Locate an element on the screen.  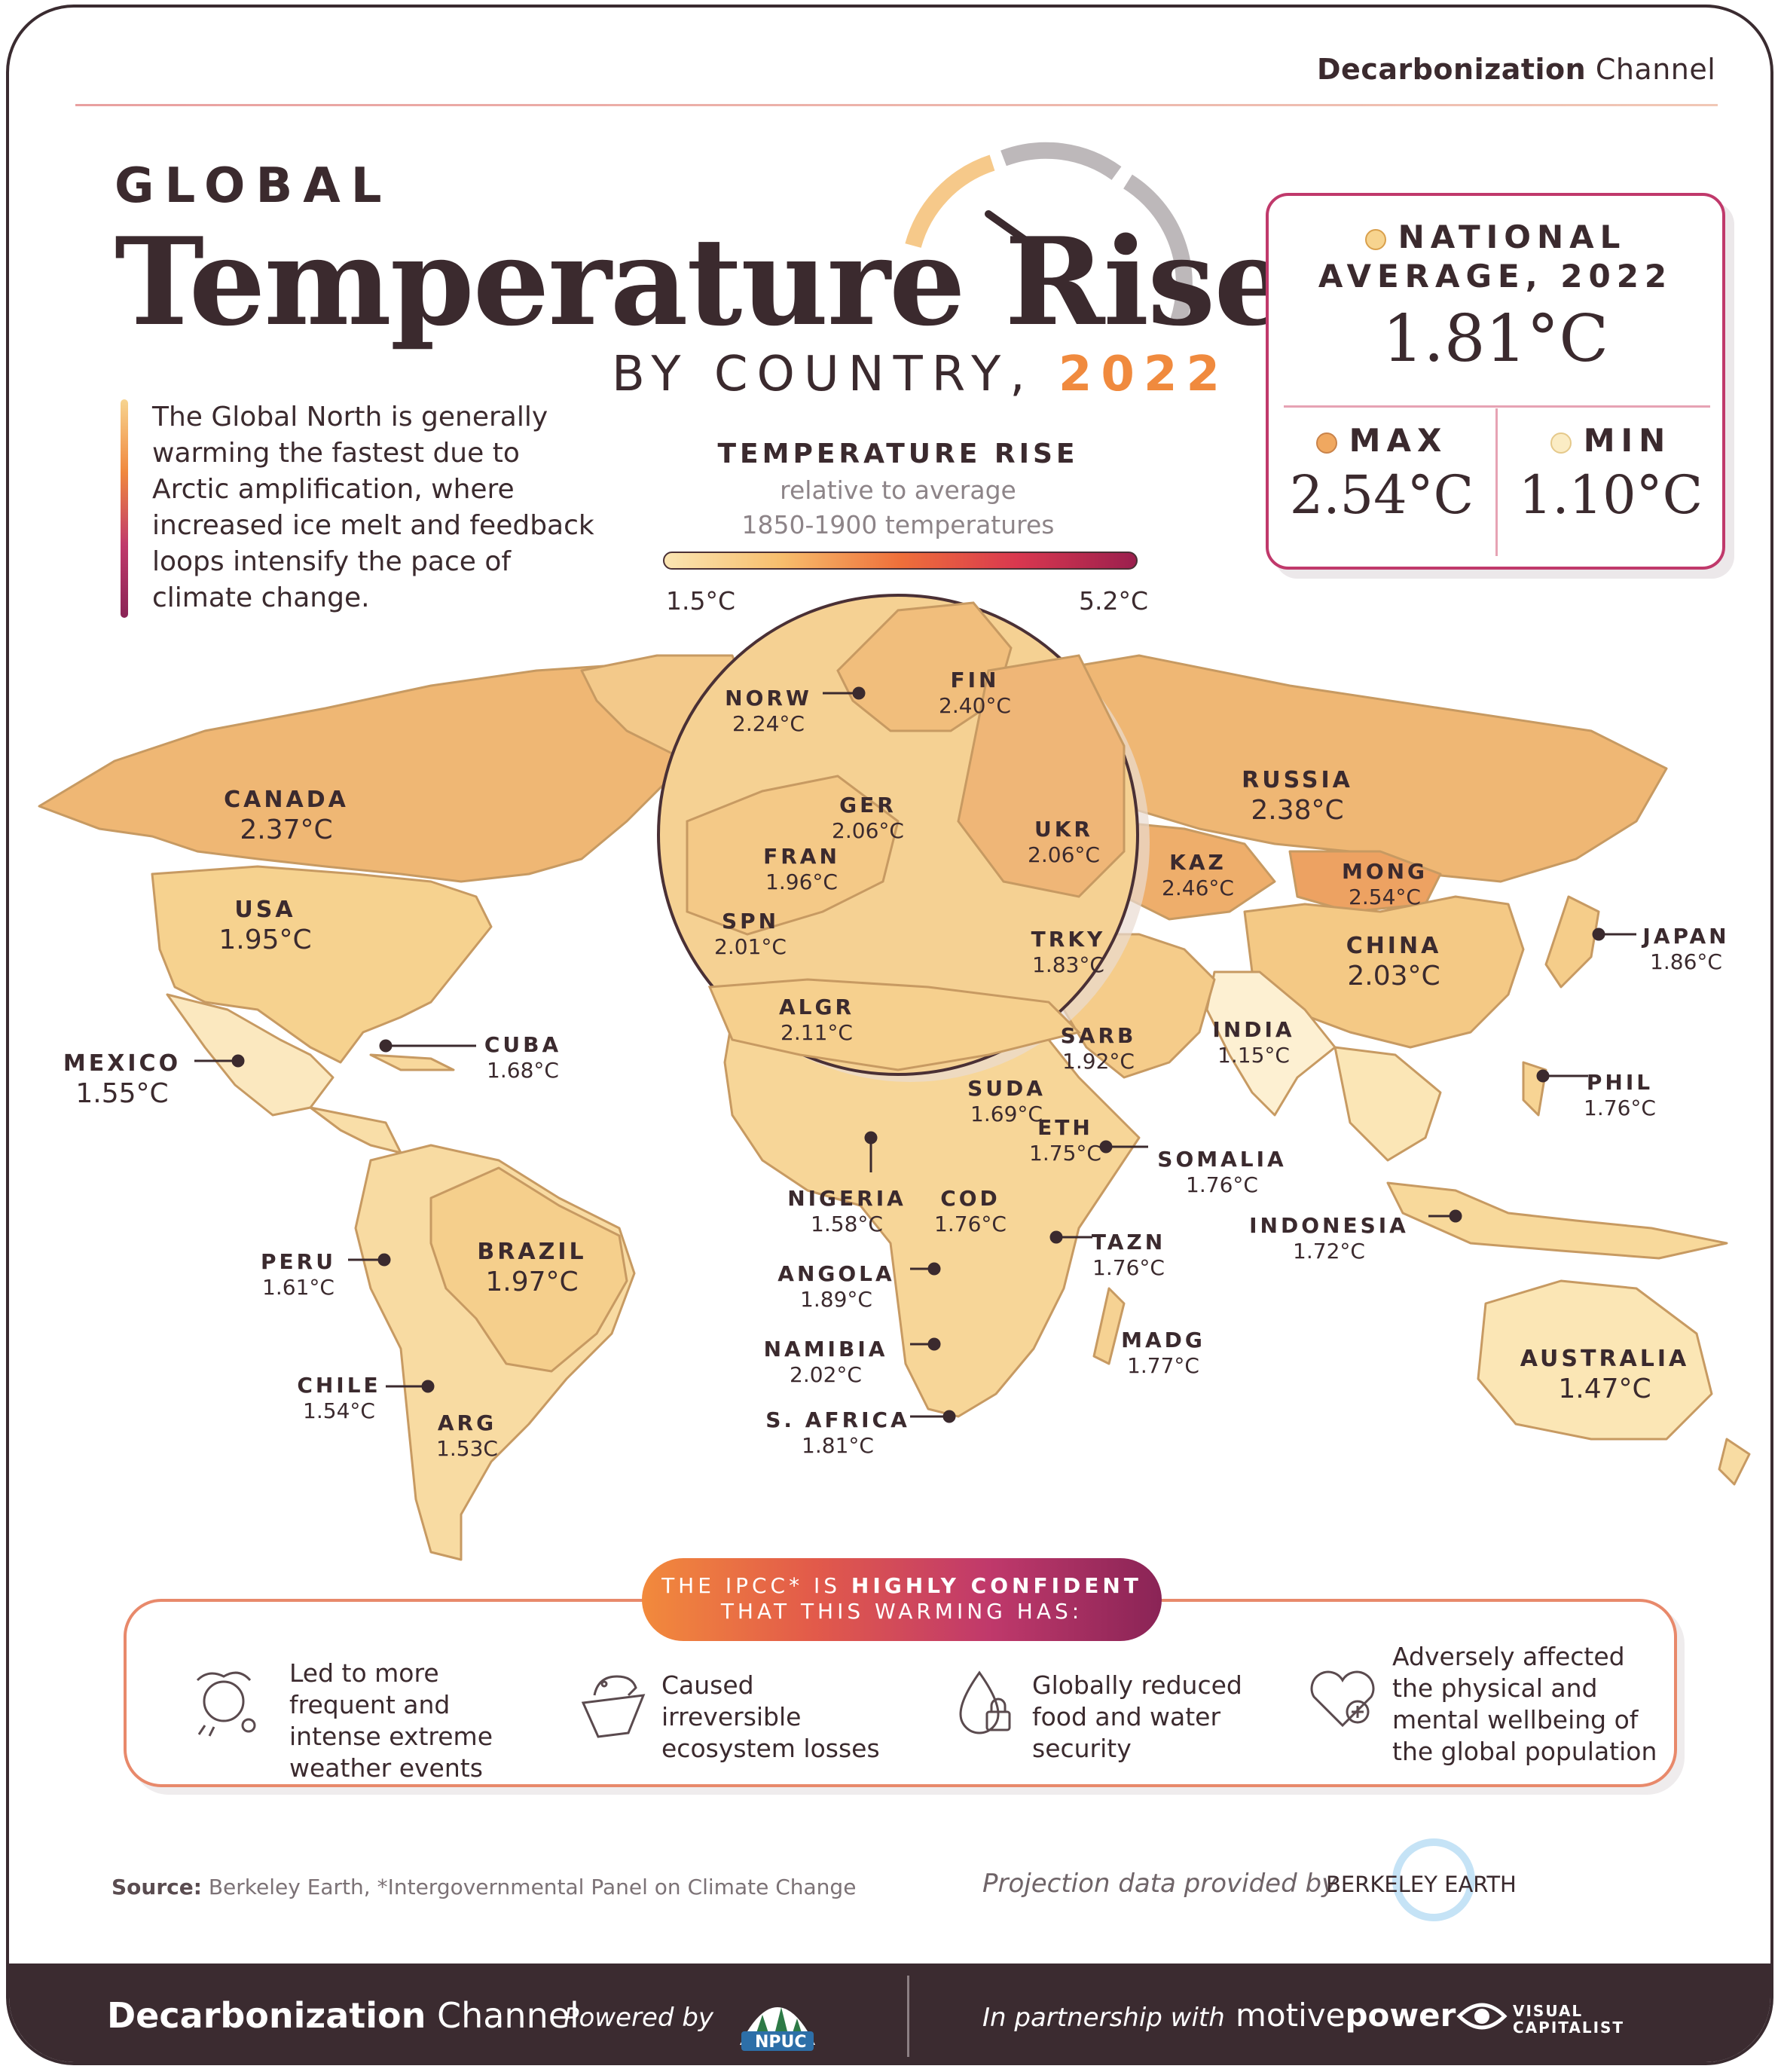
npuc-logo-icon is located at coordinates (778, 2029).